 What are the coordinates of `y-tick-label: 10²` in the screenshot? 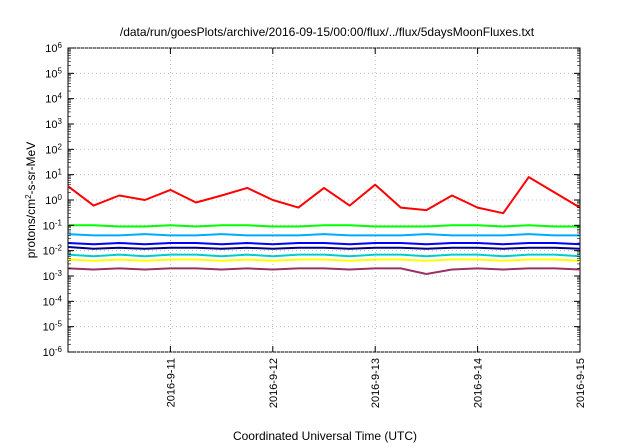 It's located at (53, 149).